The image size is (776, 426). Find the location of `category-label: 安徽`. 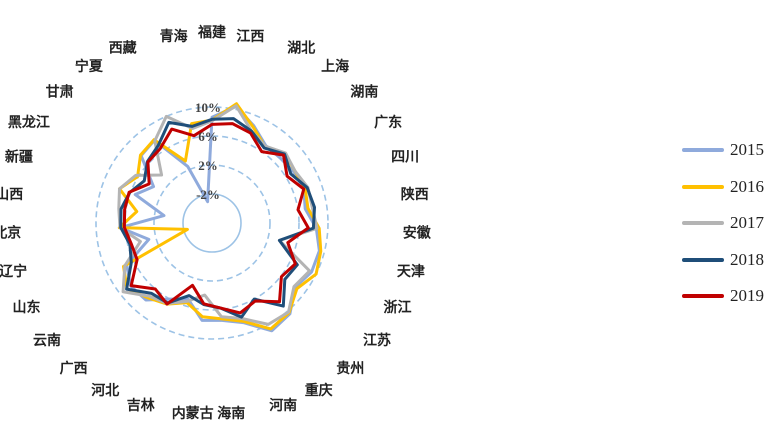

category-label: 安徽 is located at coordinates (417, 233).